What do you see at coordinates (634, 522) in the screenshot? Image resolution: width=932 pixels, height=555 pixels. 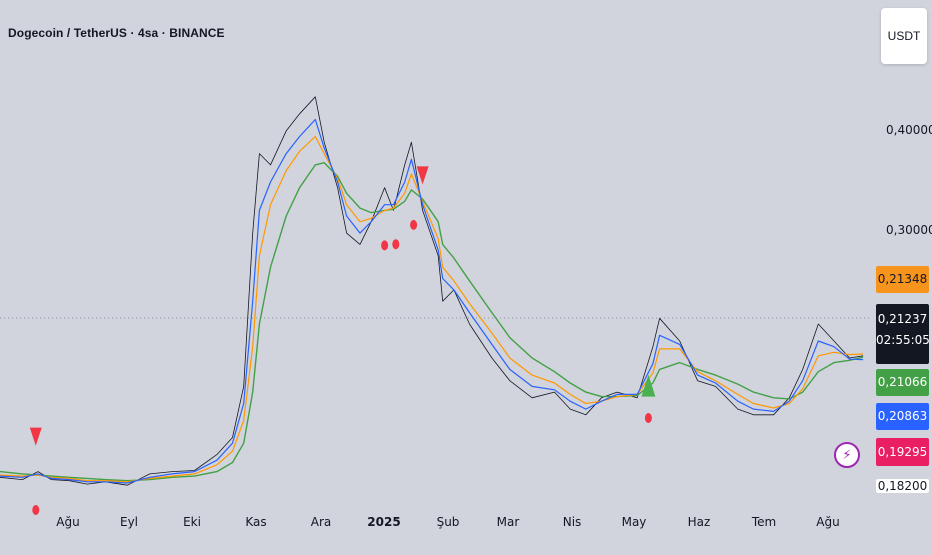 I see `time-label-may: May` at bounding box center [634, 522].